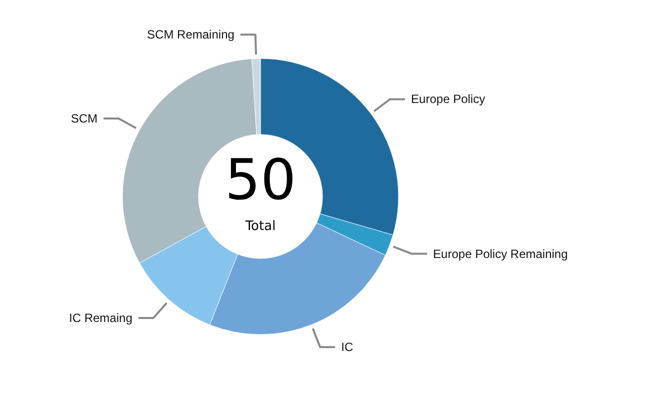  Describe the element at coordinates (190, 35) in the screenshot. I see `slice-label: SCM Remaining` at that location.